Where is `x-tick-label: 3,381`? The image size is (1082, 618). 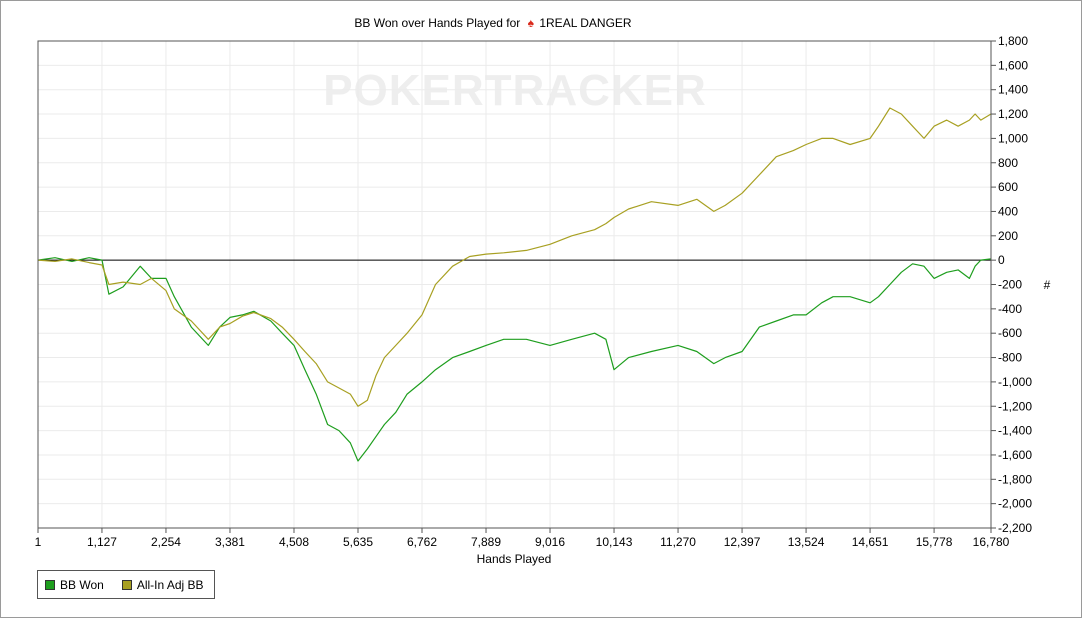 x-tick-label: 3,381 is located at coordinates (230, 542).